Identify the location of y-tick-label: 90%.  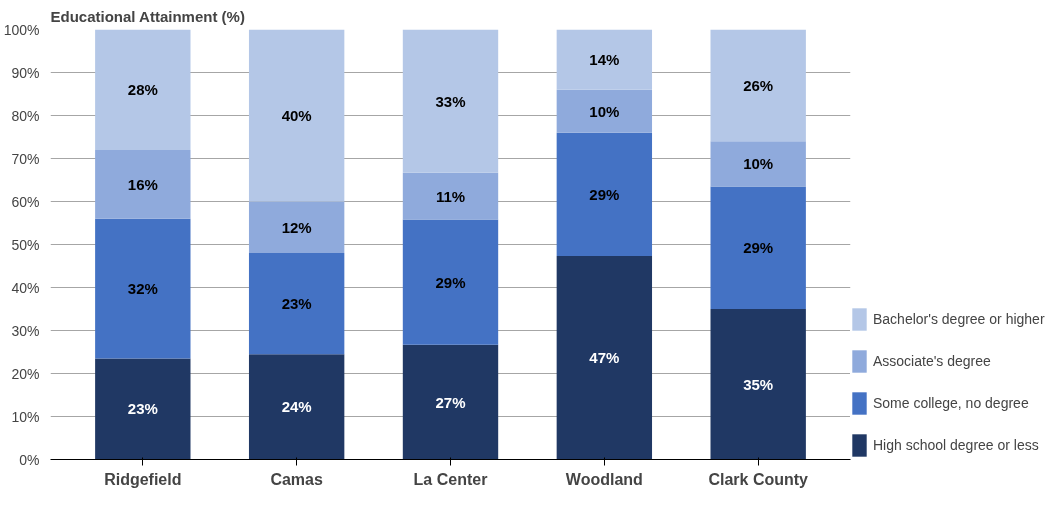
(25, 72).